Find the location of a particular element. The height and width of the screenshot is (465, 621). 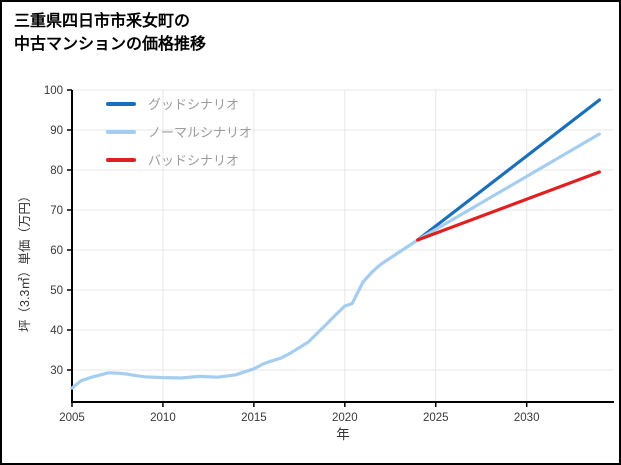

series-line-good-scenario is located at coordinates (509, 170).